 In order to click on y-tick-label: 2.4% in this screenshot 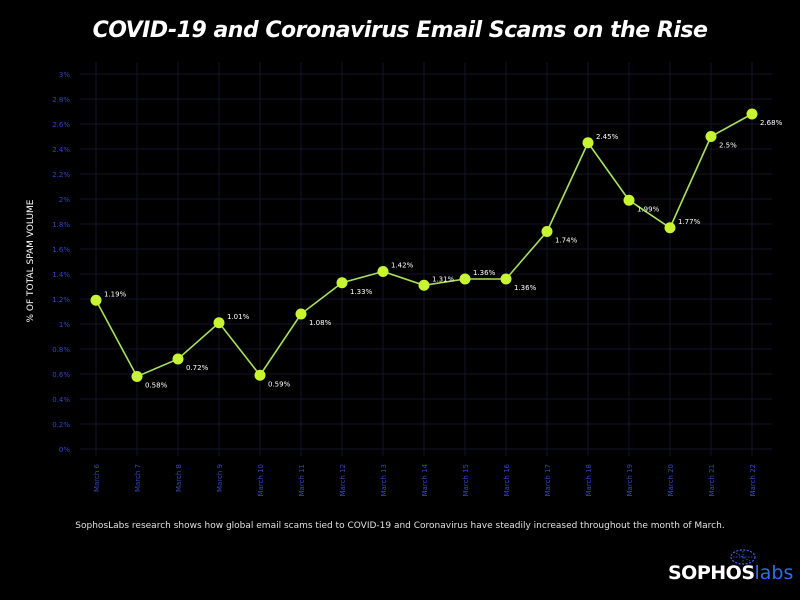, I will do `click(61, 150)`.